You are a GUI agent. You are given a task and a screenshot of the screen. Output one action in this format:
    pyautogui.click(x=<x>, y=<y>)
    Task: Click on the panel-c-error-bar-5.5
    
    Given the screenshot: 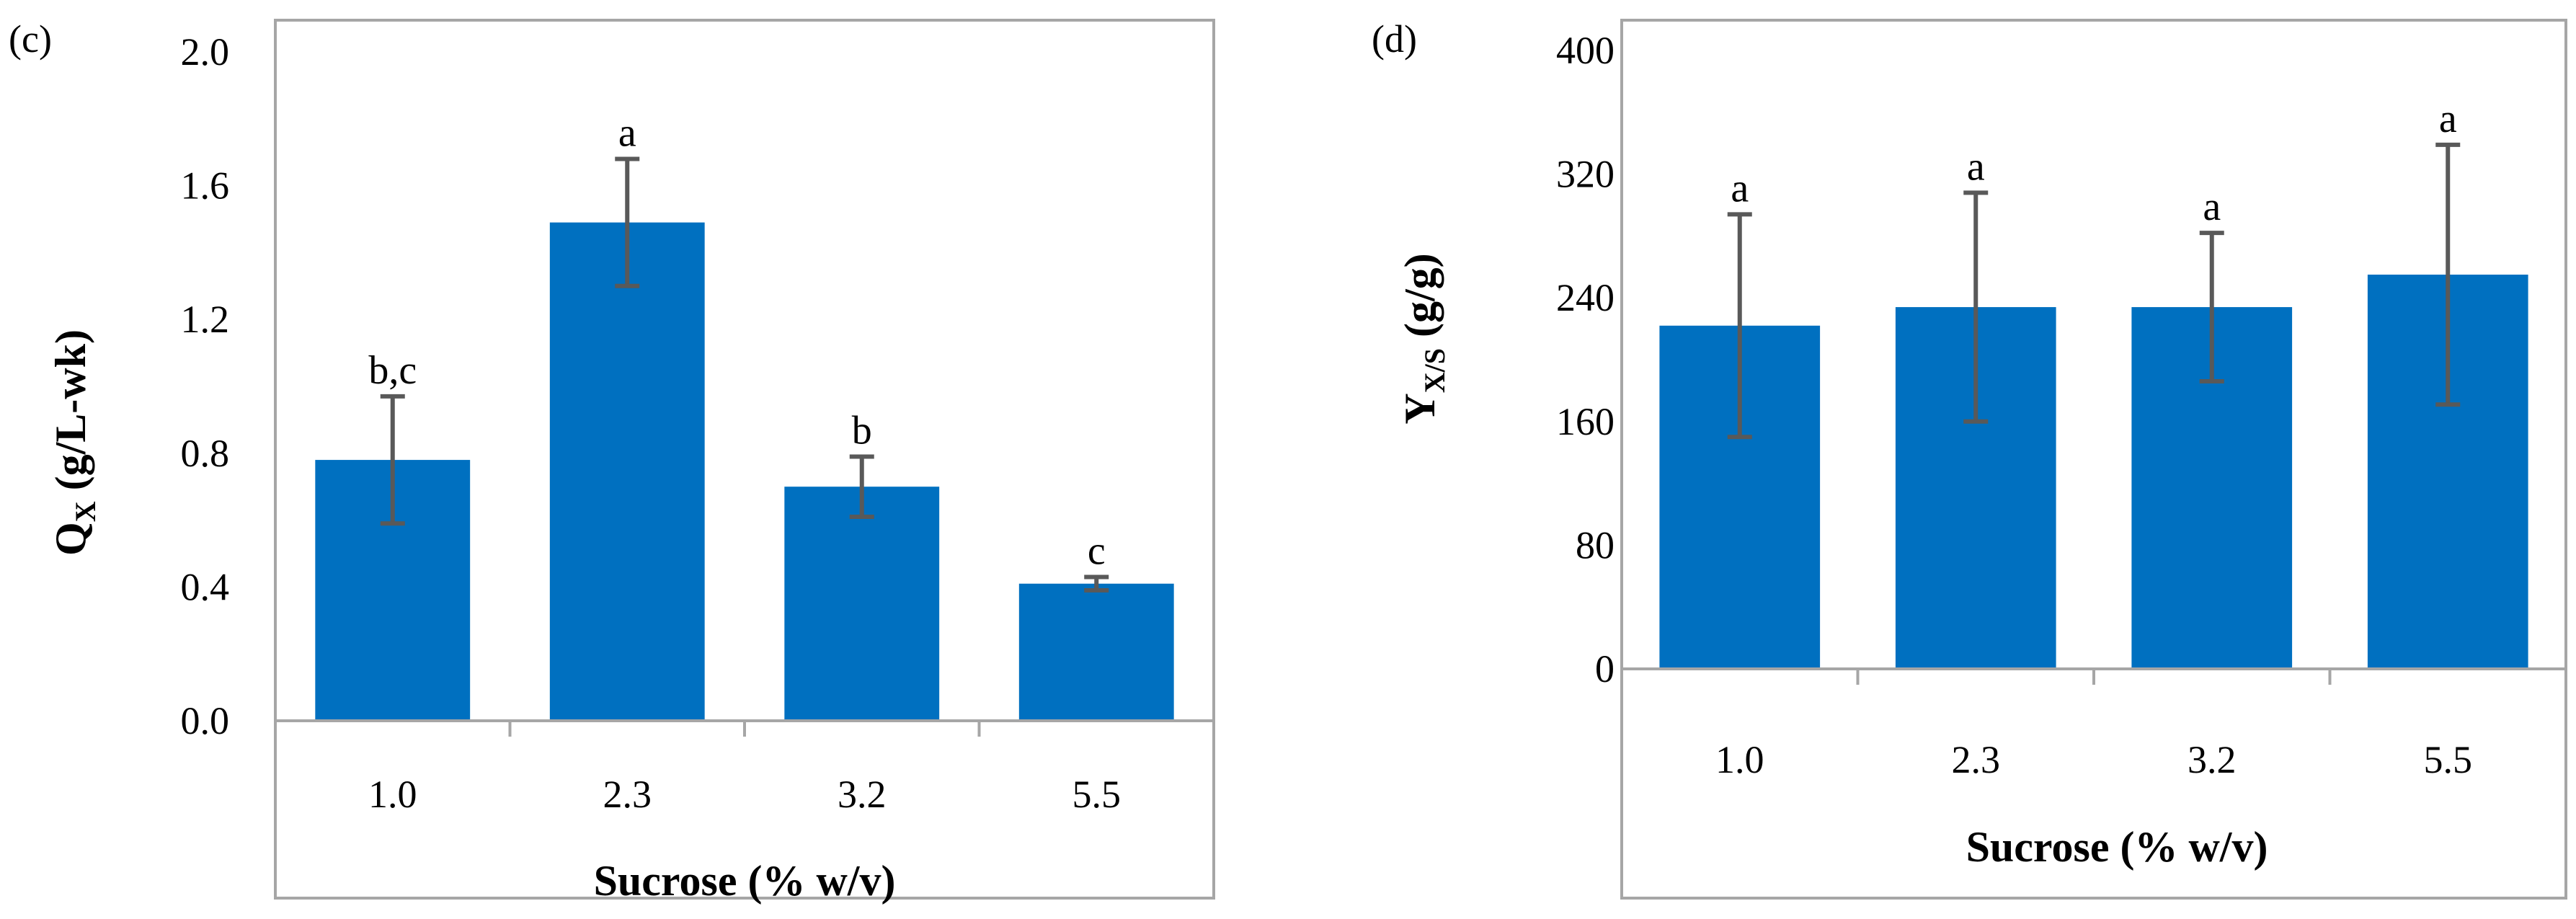 What is the action you would take?
    pyautogui.click(x=1096, y=583)
    